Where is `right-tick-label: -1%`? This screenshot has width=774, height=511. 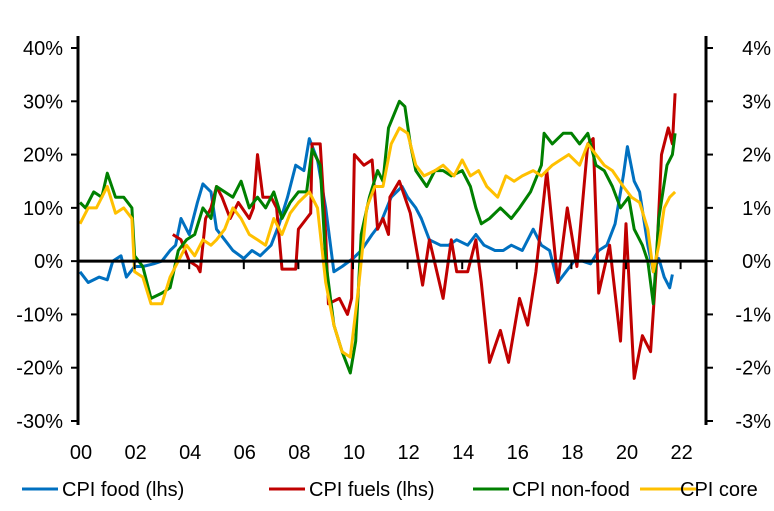 right-tick-label: -1% is located at coordinates (753, 315).